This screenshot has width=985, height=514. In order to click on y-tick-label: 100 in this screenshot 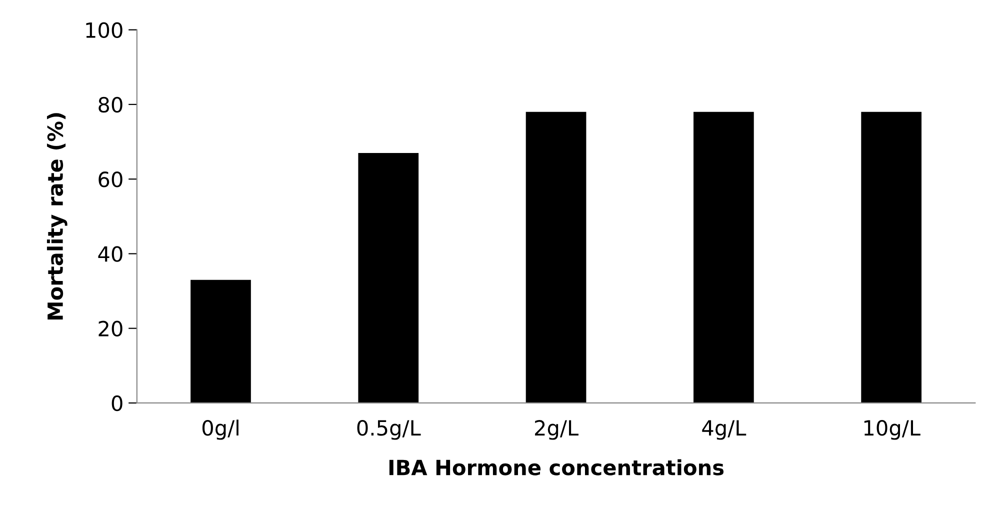, I will do `click(104, 30)`.